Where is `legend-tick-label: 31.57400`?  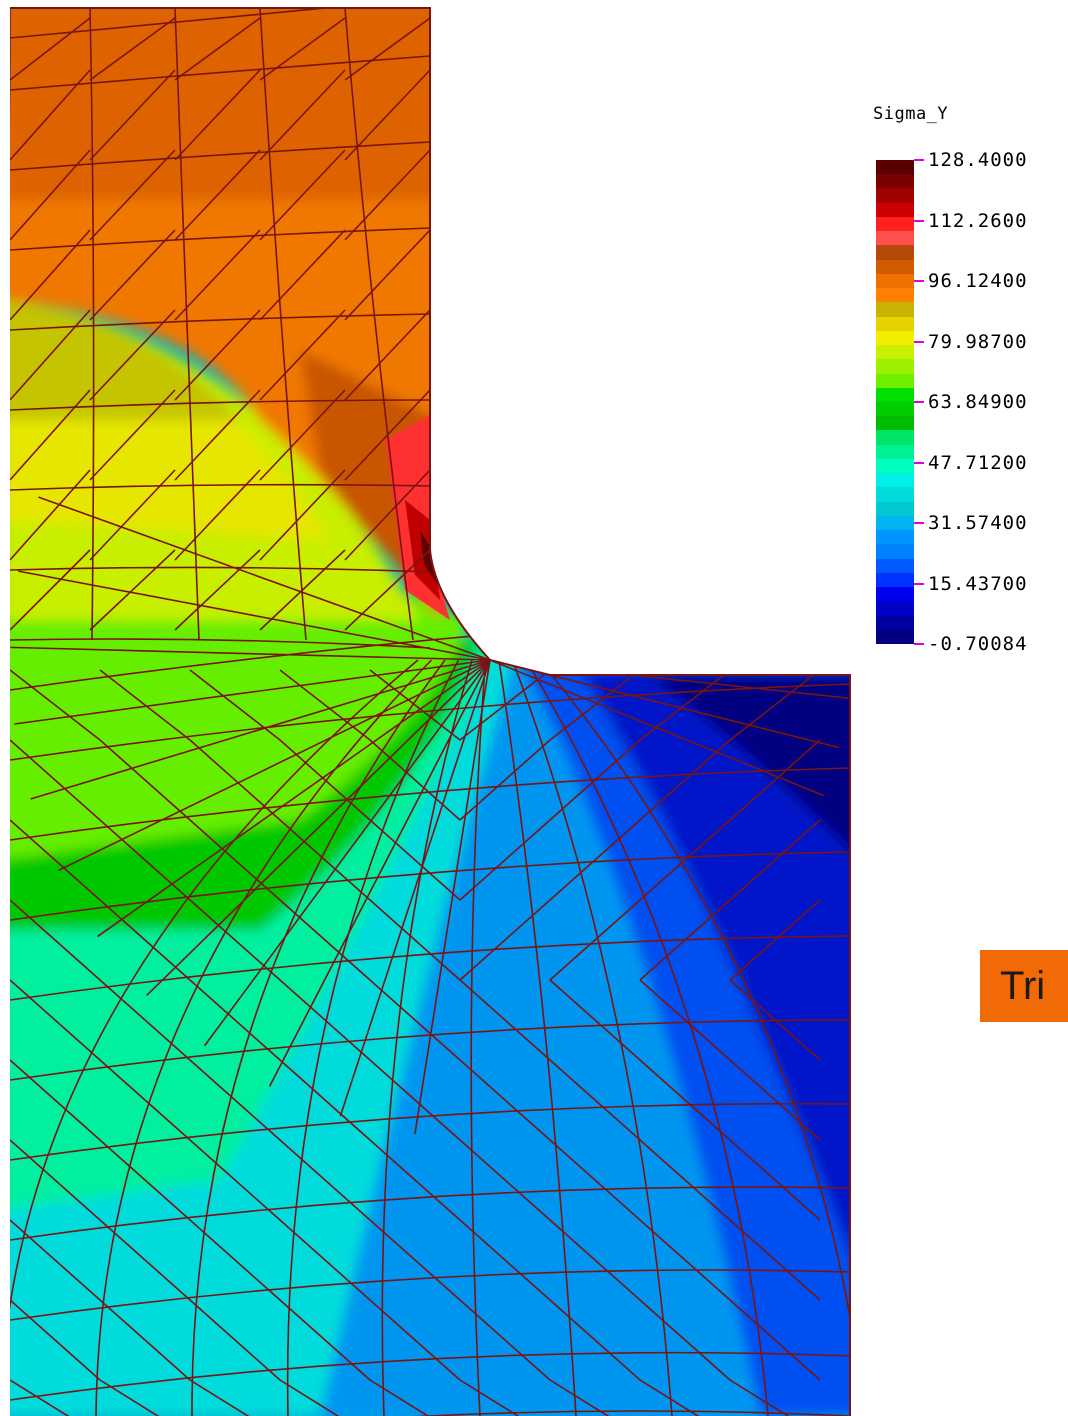
legend-tick-label: 31.57400 is located at coordinates (978, 523).